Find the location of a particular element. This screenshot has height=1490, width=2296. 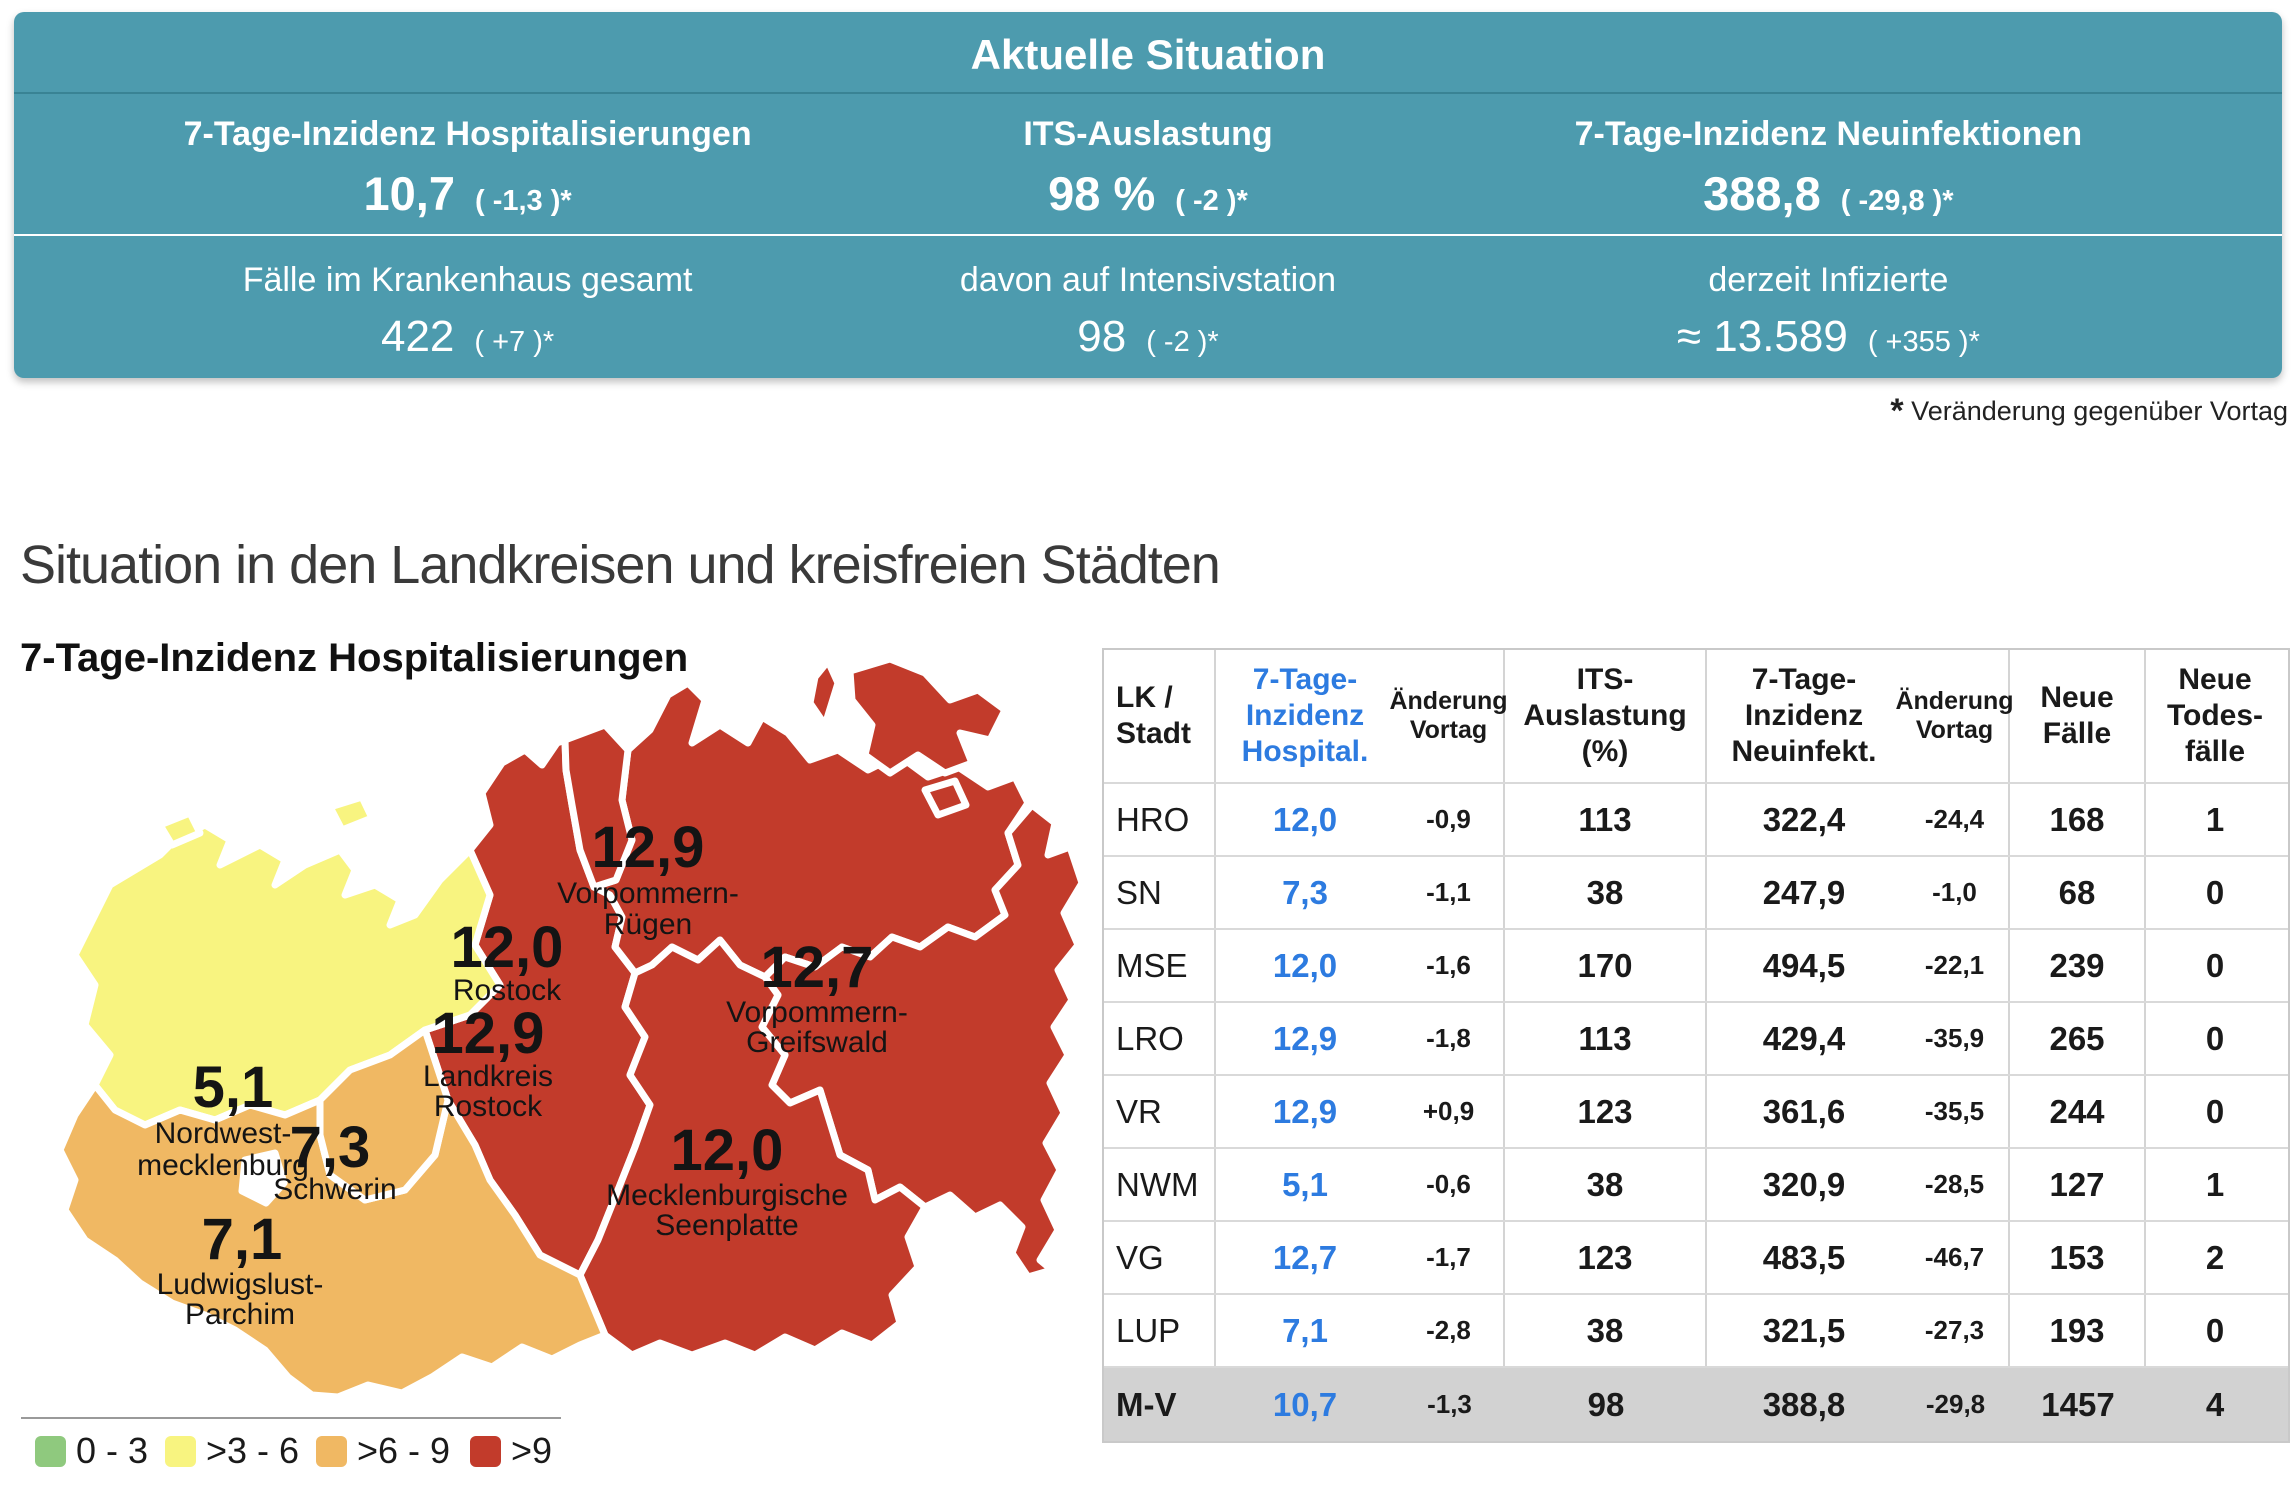

kpi-value: 10,7 is located at coordinates (409, 193).